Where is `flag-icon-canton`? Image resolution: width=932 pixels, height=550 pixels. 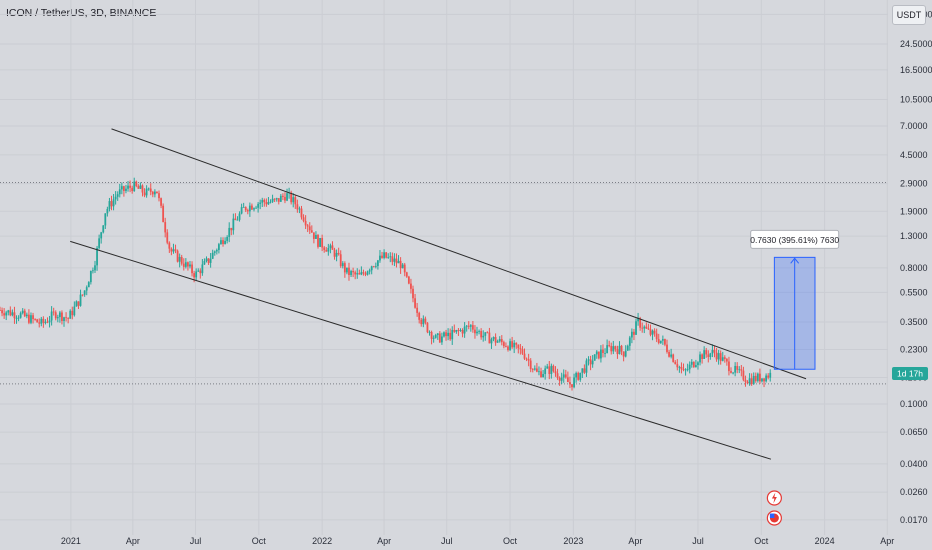
flag-icon-canton is located at coordinates (772, 515).